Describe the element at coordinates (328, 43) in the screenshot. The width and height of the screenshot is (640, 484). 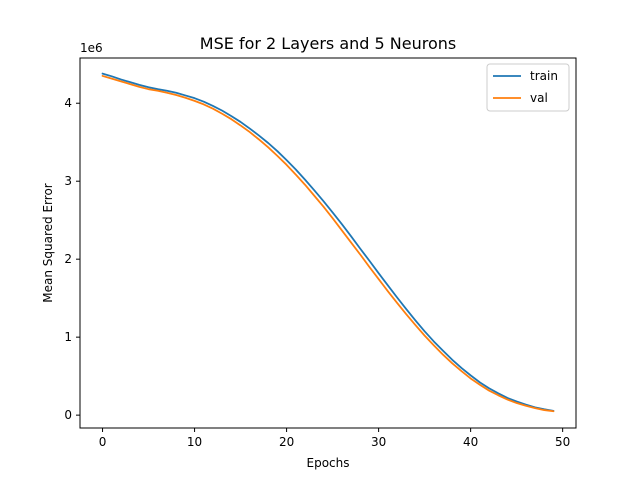
I see `chart-title: MSE for 2 Layers and 5 Neurons` at that location.